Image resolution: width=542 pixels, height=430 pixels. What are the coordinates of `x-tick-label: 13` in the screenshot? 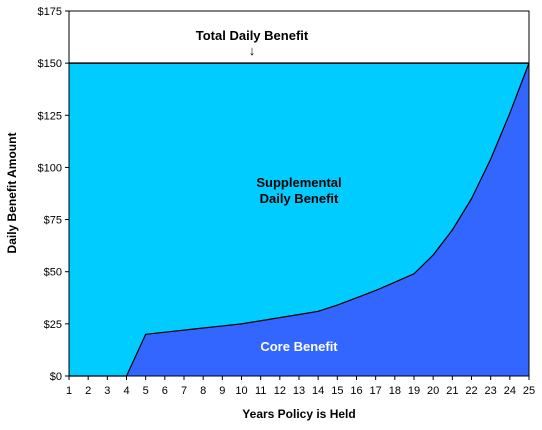 It's located at (299, 391).